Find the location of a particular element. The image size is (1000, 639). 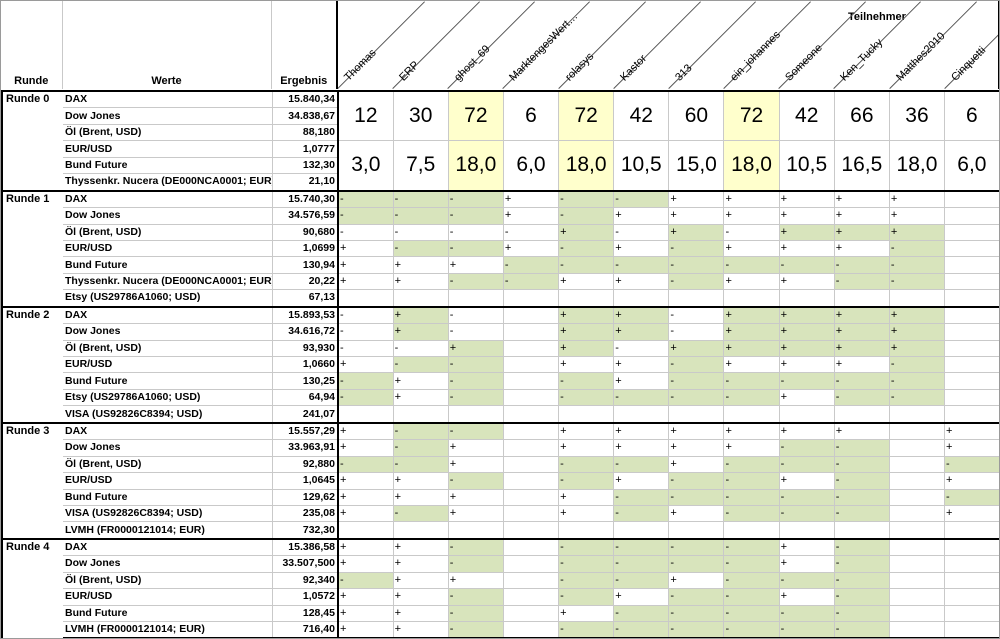

instrument-result: 15.386,58 is located at coordinates (305, 547).